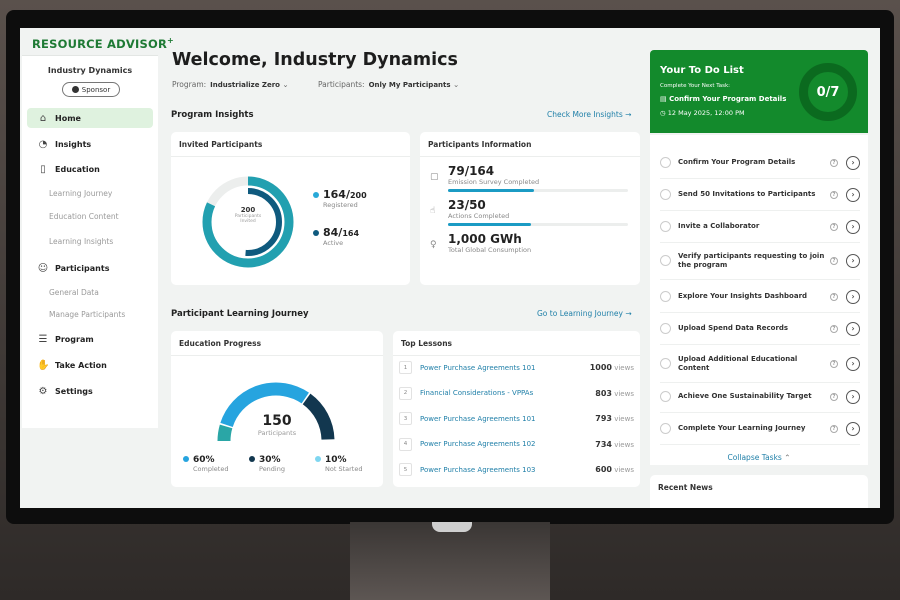 This screenshot has height=600, width=900. I want to click on donut-center-value: 200, so click(248, 210).